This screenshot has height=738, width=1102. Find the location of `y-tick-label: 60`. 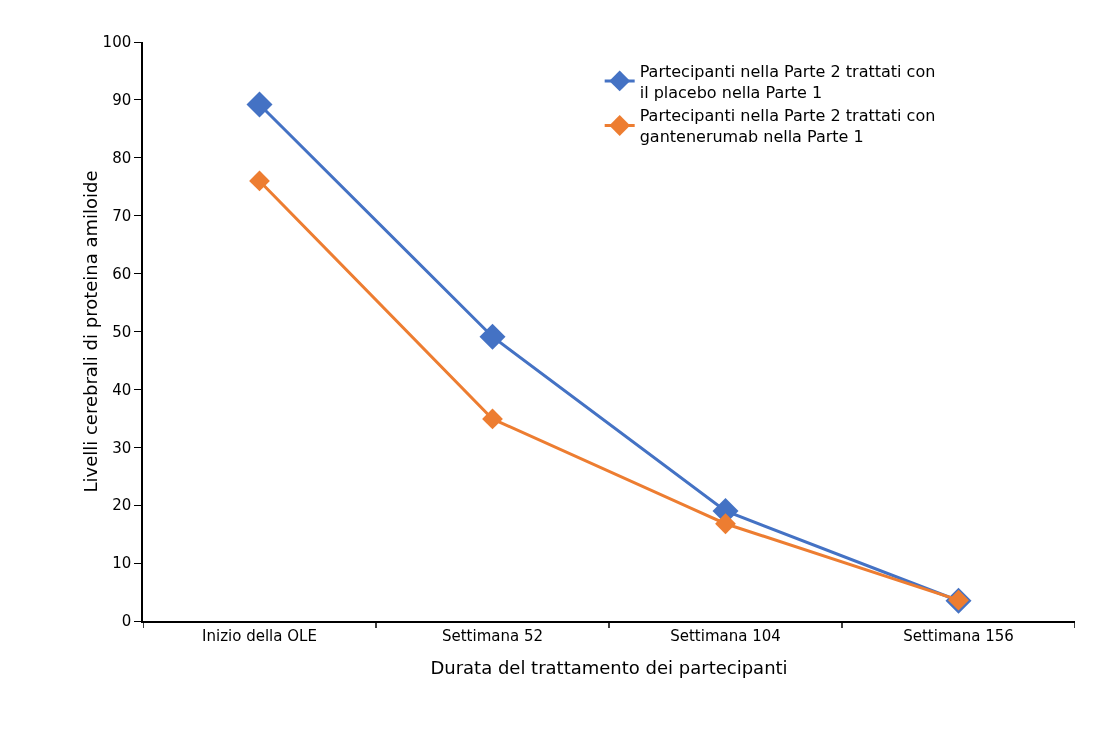

y-tick-label: 60 is located at coordinates (122, 273).